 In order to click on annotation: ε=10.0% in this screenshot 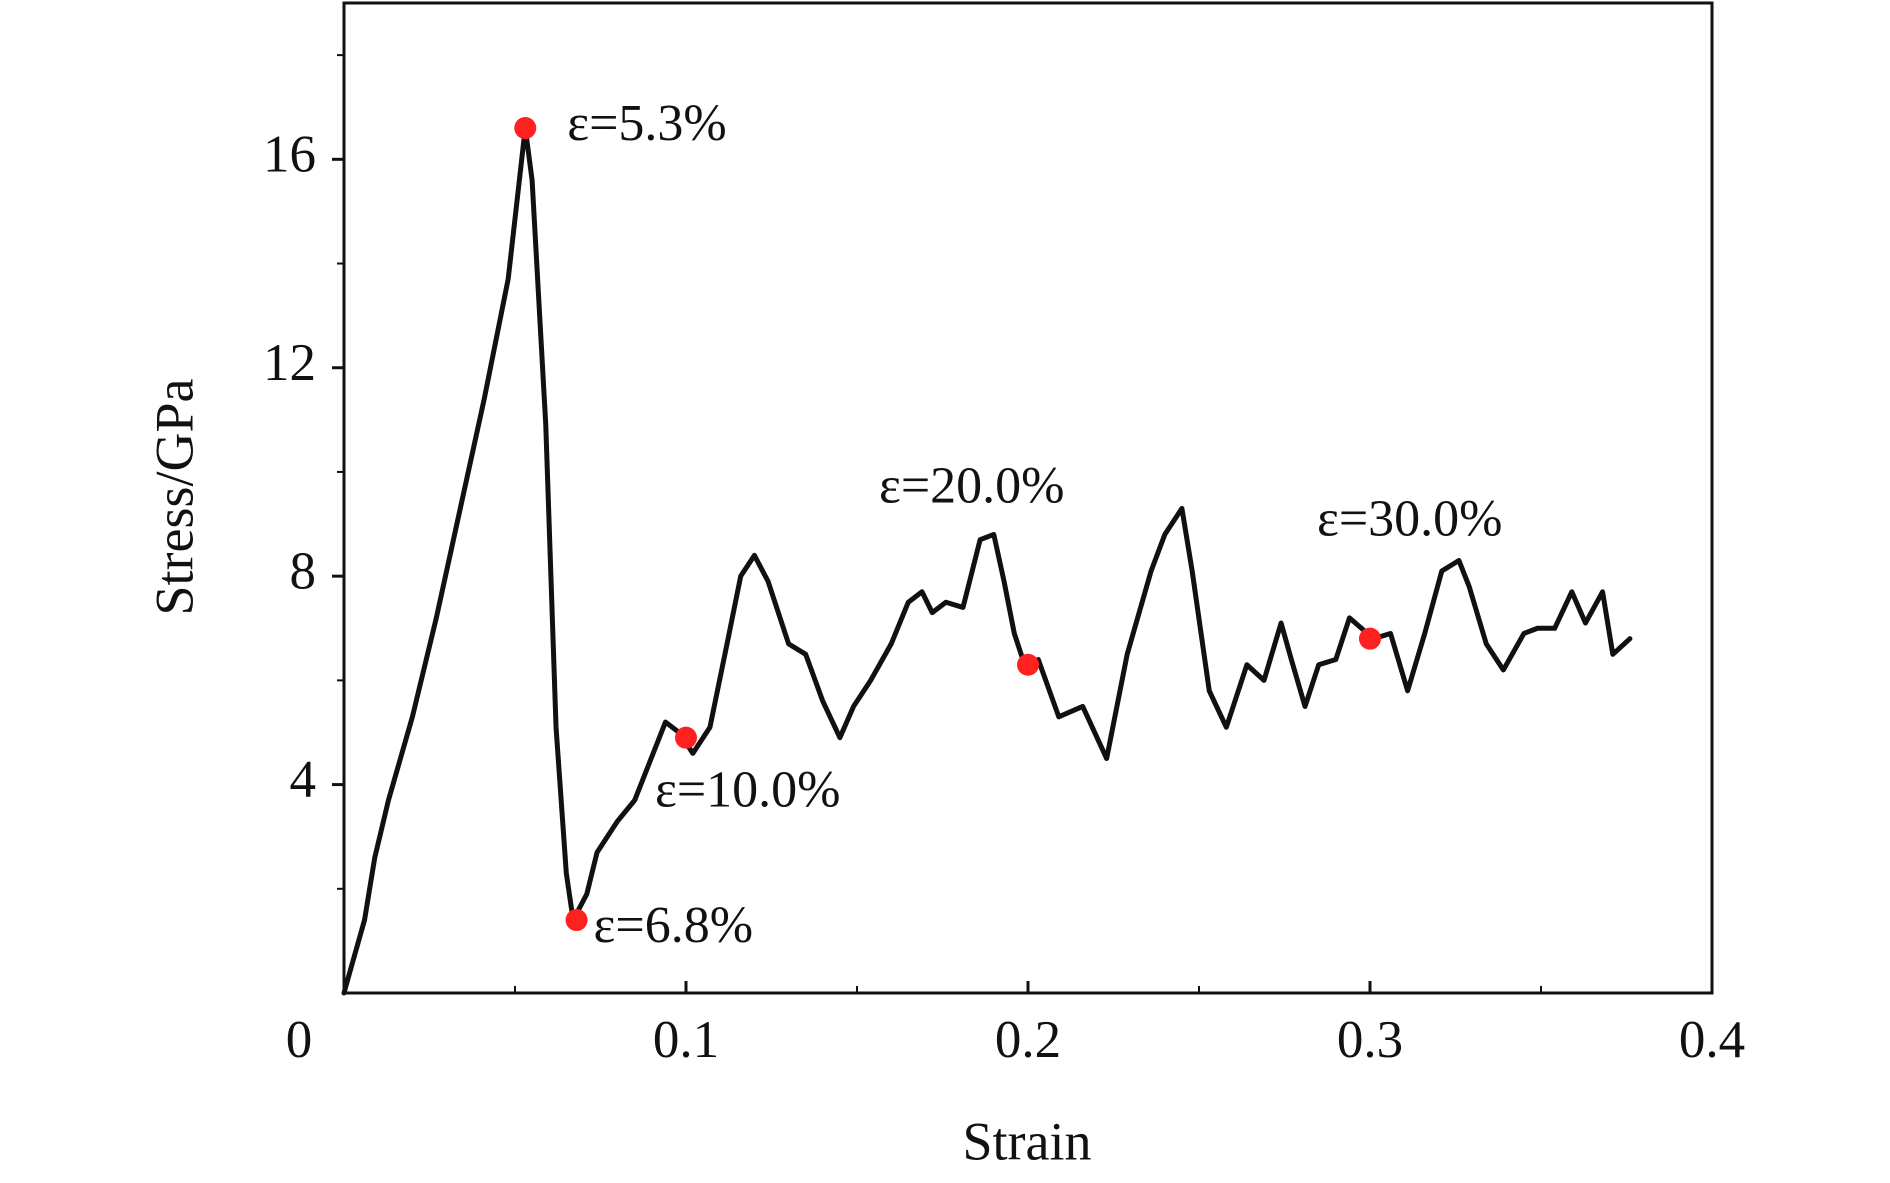, I will do `click(747, 790)`.